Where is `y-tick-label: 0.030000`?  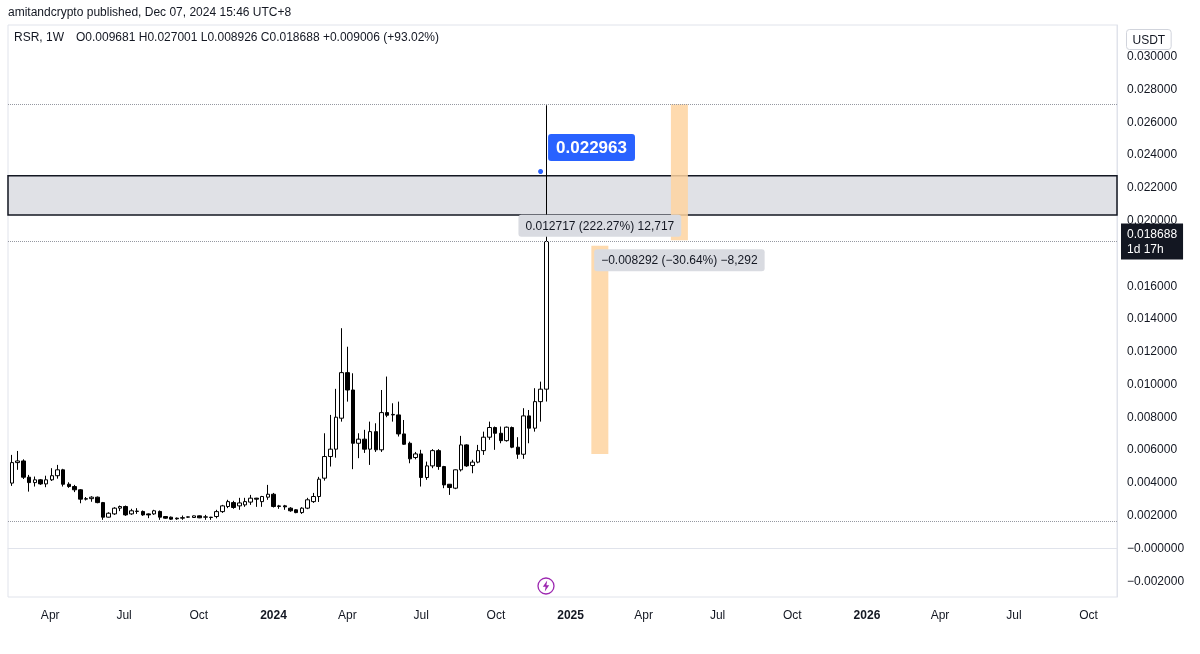
y-tick-label: 0.030000 is located at coordinates (1152, 56).